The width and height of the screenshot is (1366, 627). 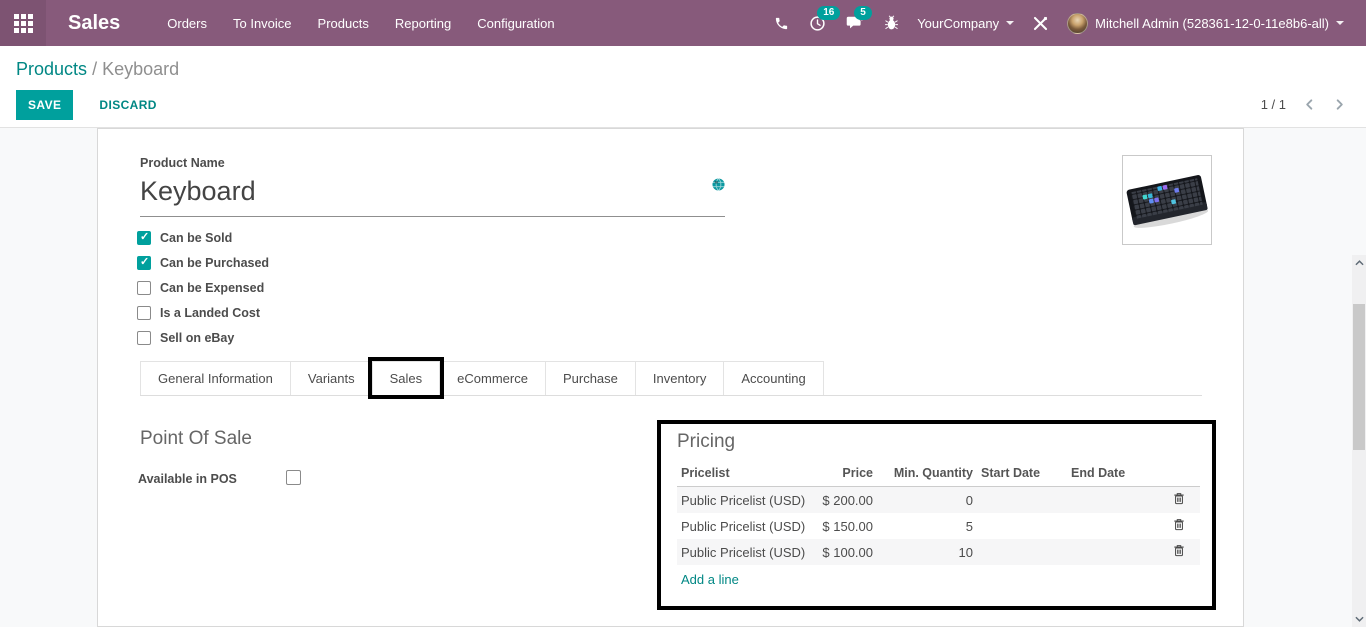 What do you see at coordinates (203, 312) in the screenshot?
I see `flag-landed-cost: Is a Landed Cost` at bounding box center [203, 312].